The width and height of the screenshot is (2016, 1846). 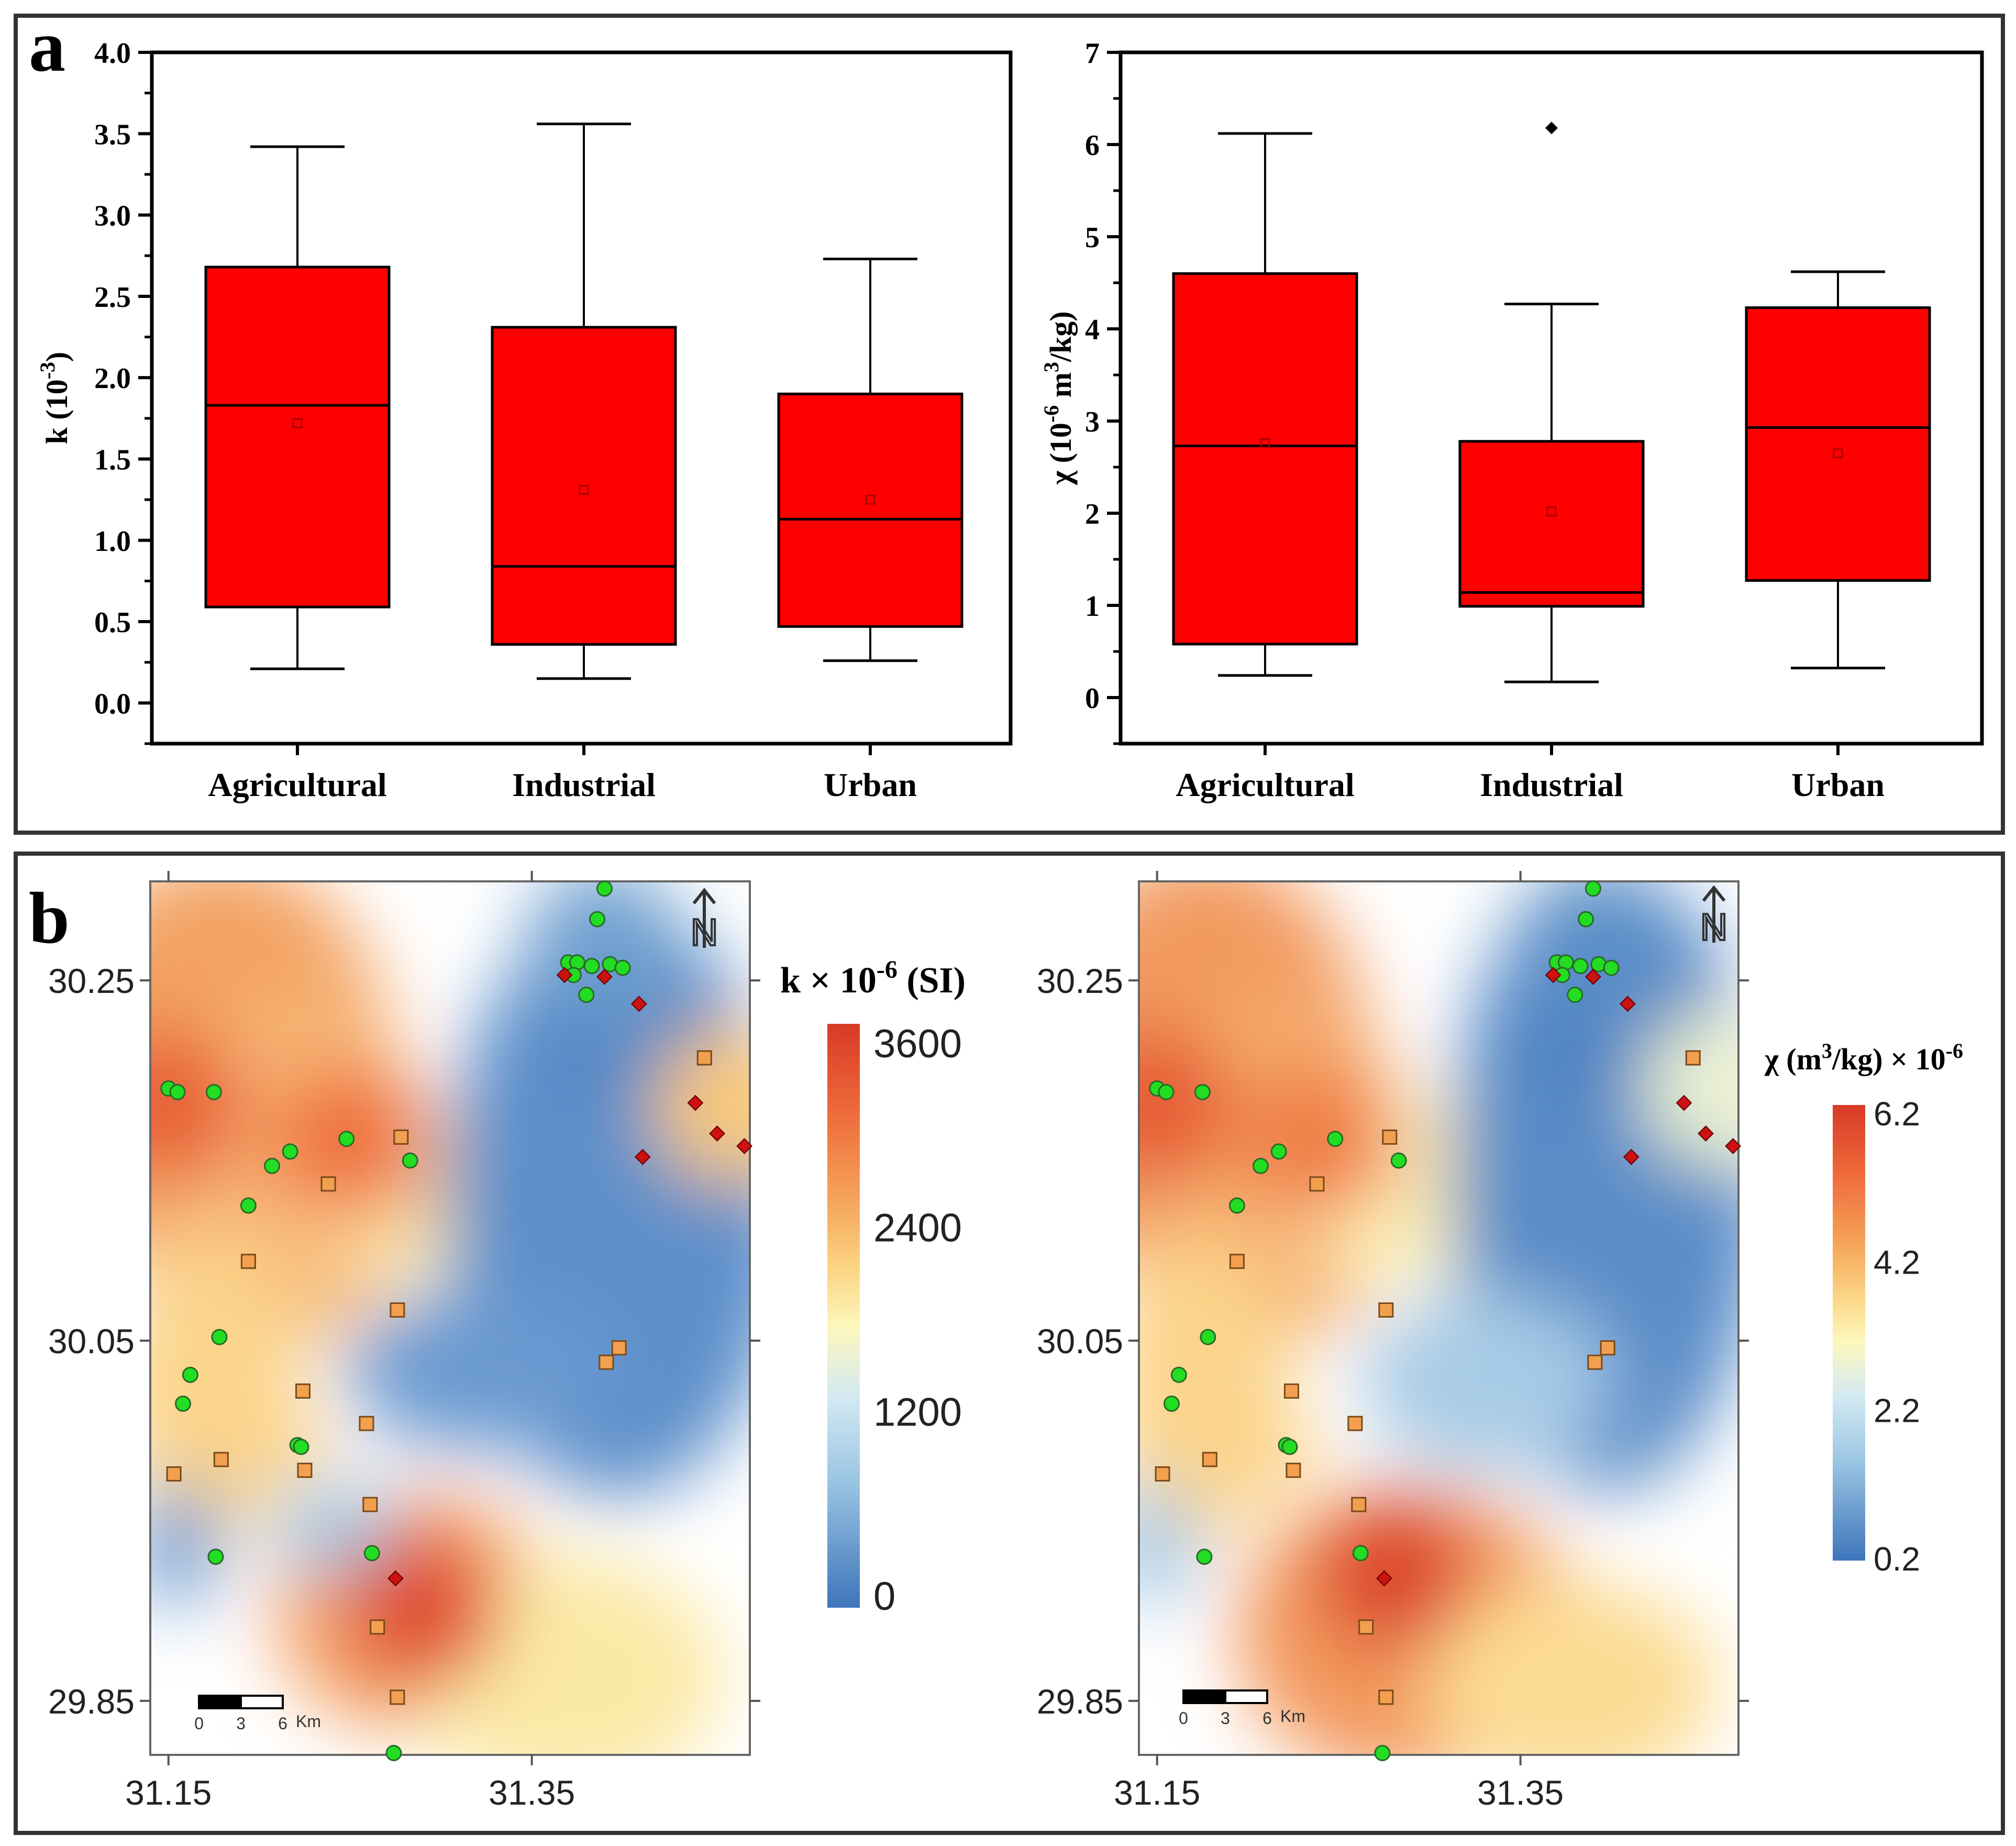 What do you see at coordinates (169, 1792) in the screenshot?
I see `mapK-lon-label: 31.15` at bounding box center [169, 1792].